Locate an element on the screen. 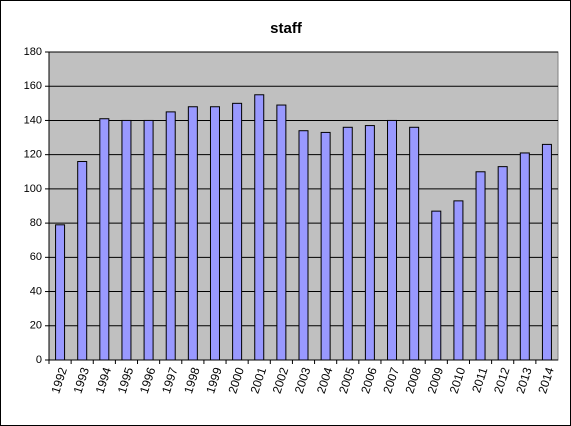 This screenshot has height=426, width=571. y-tick-label: 40 is located at coordinates (36, 291).